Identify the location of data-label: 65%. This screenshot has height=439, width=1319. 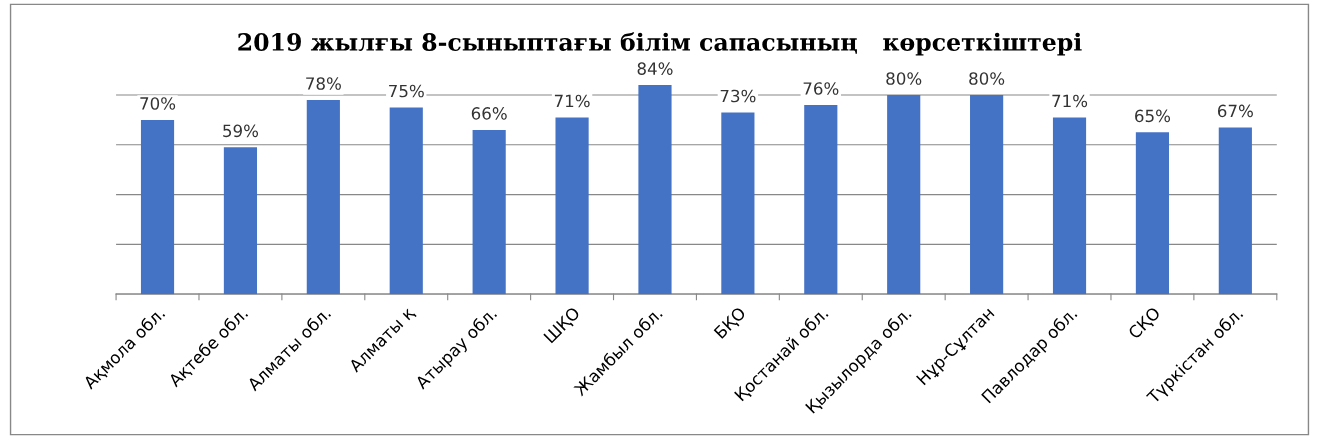
(1153, 116).